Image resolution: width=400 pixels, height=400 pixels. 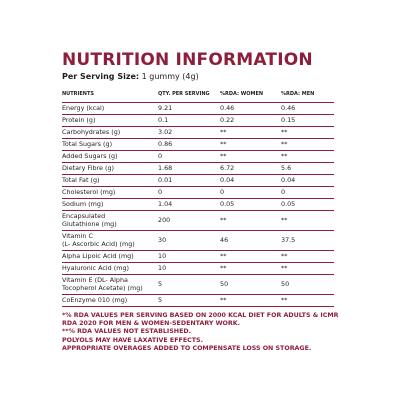 I want to click on table-row: Cholesterol (mg) 0 0 0, so click(x=198, y=192).